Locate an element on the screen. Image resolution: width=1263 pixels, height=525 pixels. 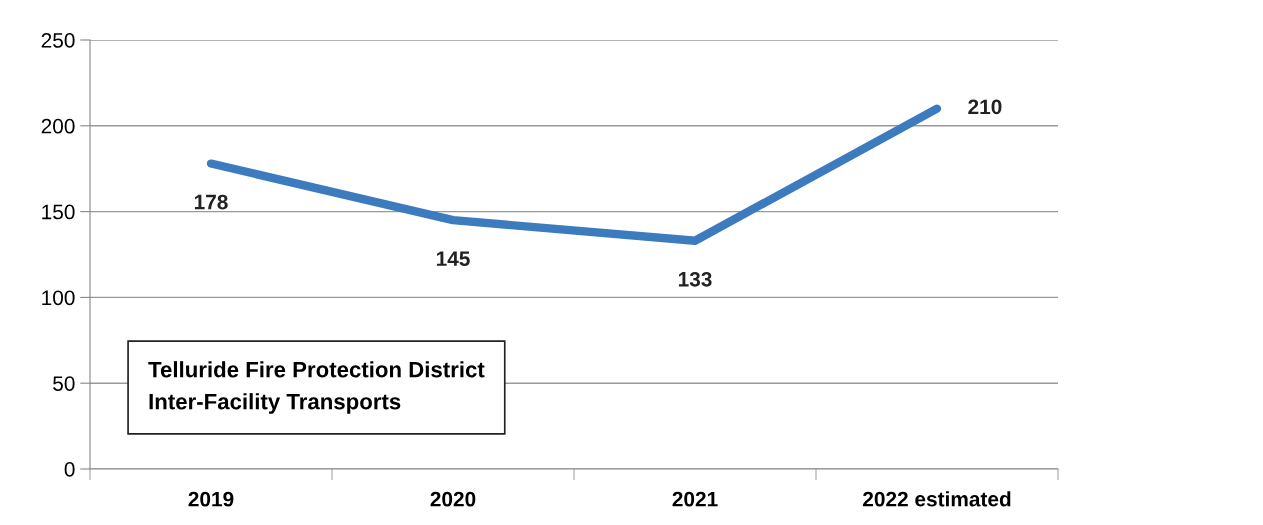
data-label: 133 is located at coordinates (695, 279).